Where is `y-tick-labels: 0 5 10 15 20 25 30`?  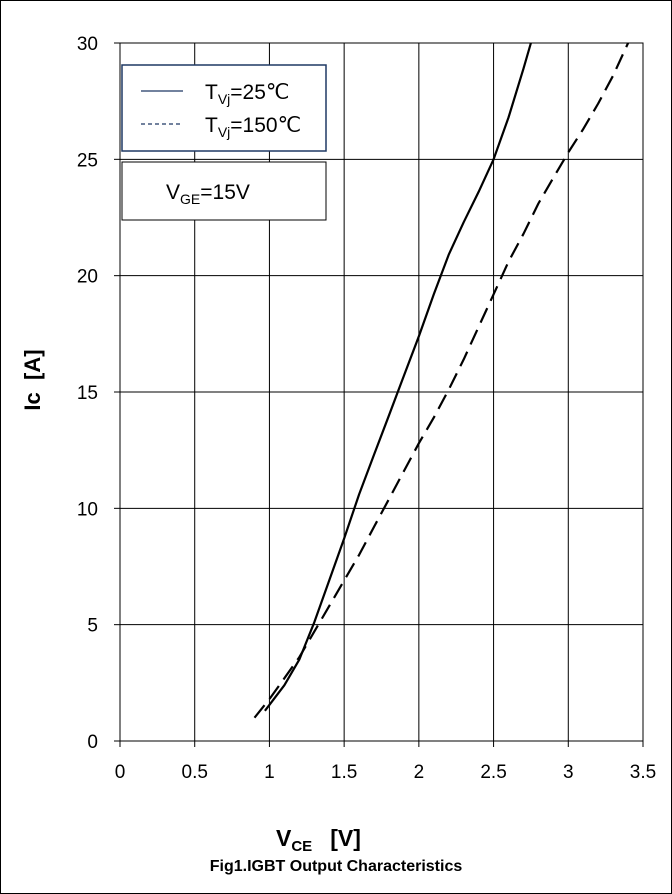 y-tick-labels: 0 5 10 15 20 25 30 is located at coordinates (87, 393).